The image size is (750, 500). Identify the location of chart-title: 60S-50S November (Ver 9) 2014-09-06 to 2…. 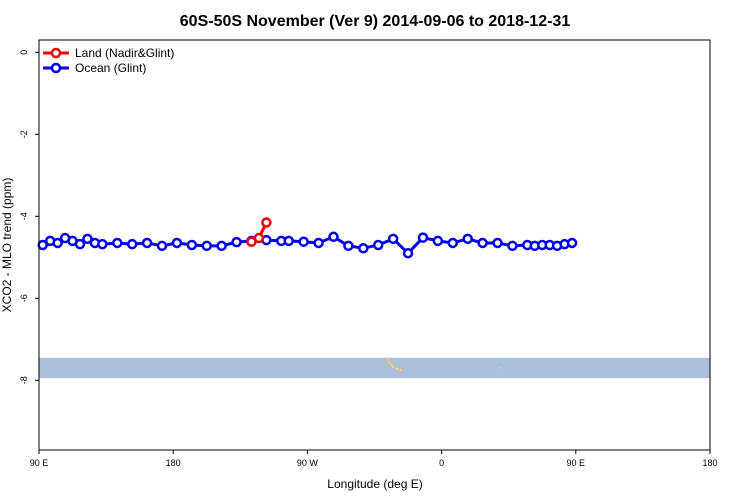
(375, 21).